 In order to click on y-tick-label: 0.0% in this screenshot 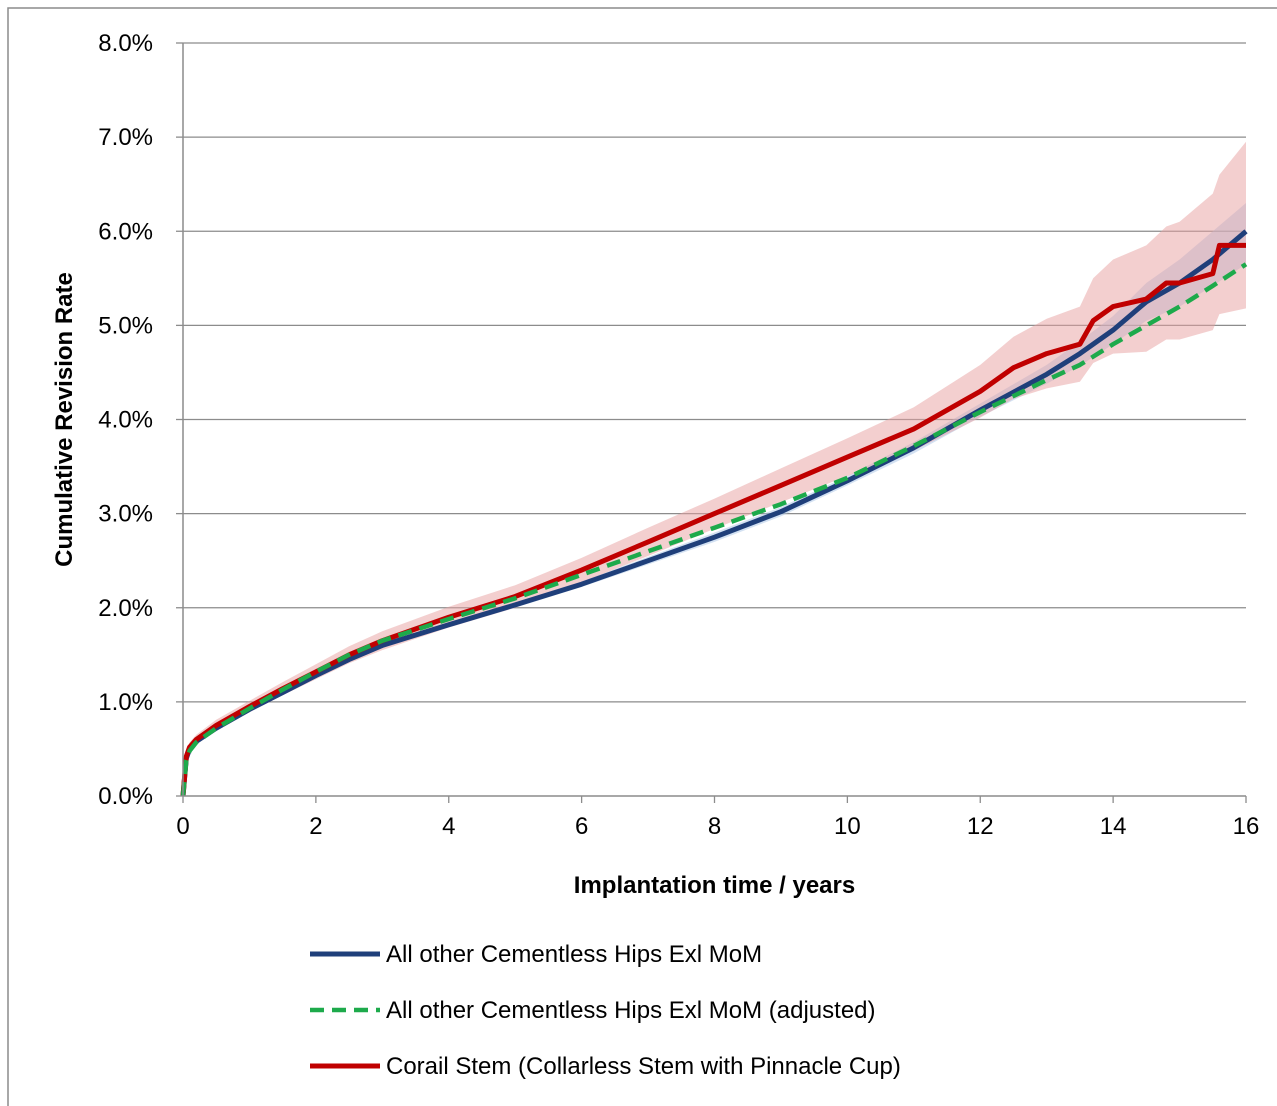, I will do `click(125, 796)`.